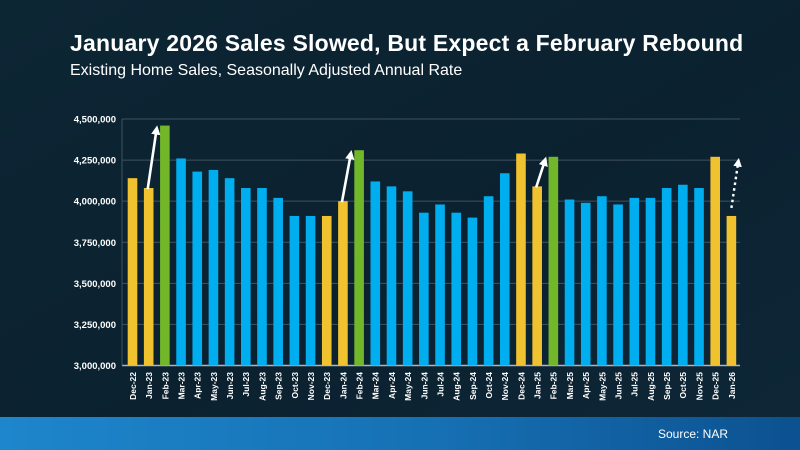 The width and height of the screenshot is (800, 450). What do you see at coordinates (505, 386) in the screenshot?
I see `x-axis-tick-label: Nov-24` at bounding box center [505, 386].